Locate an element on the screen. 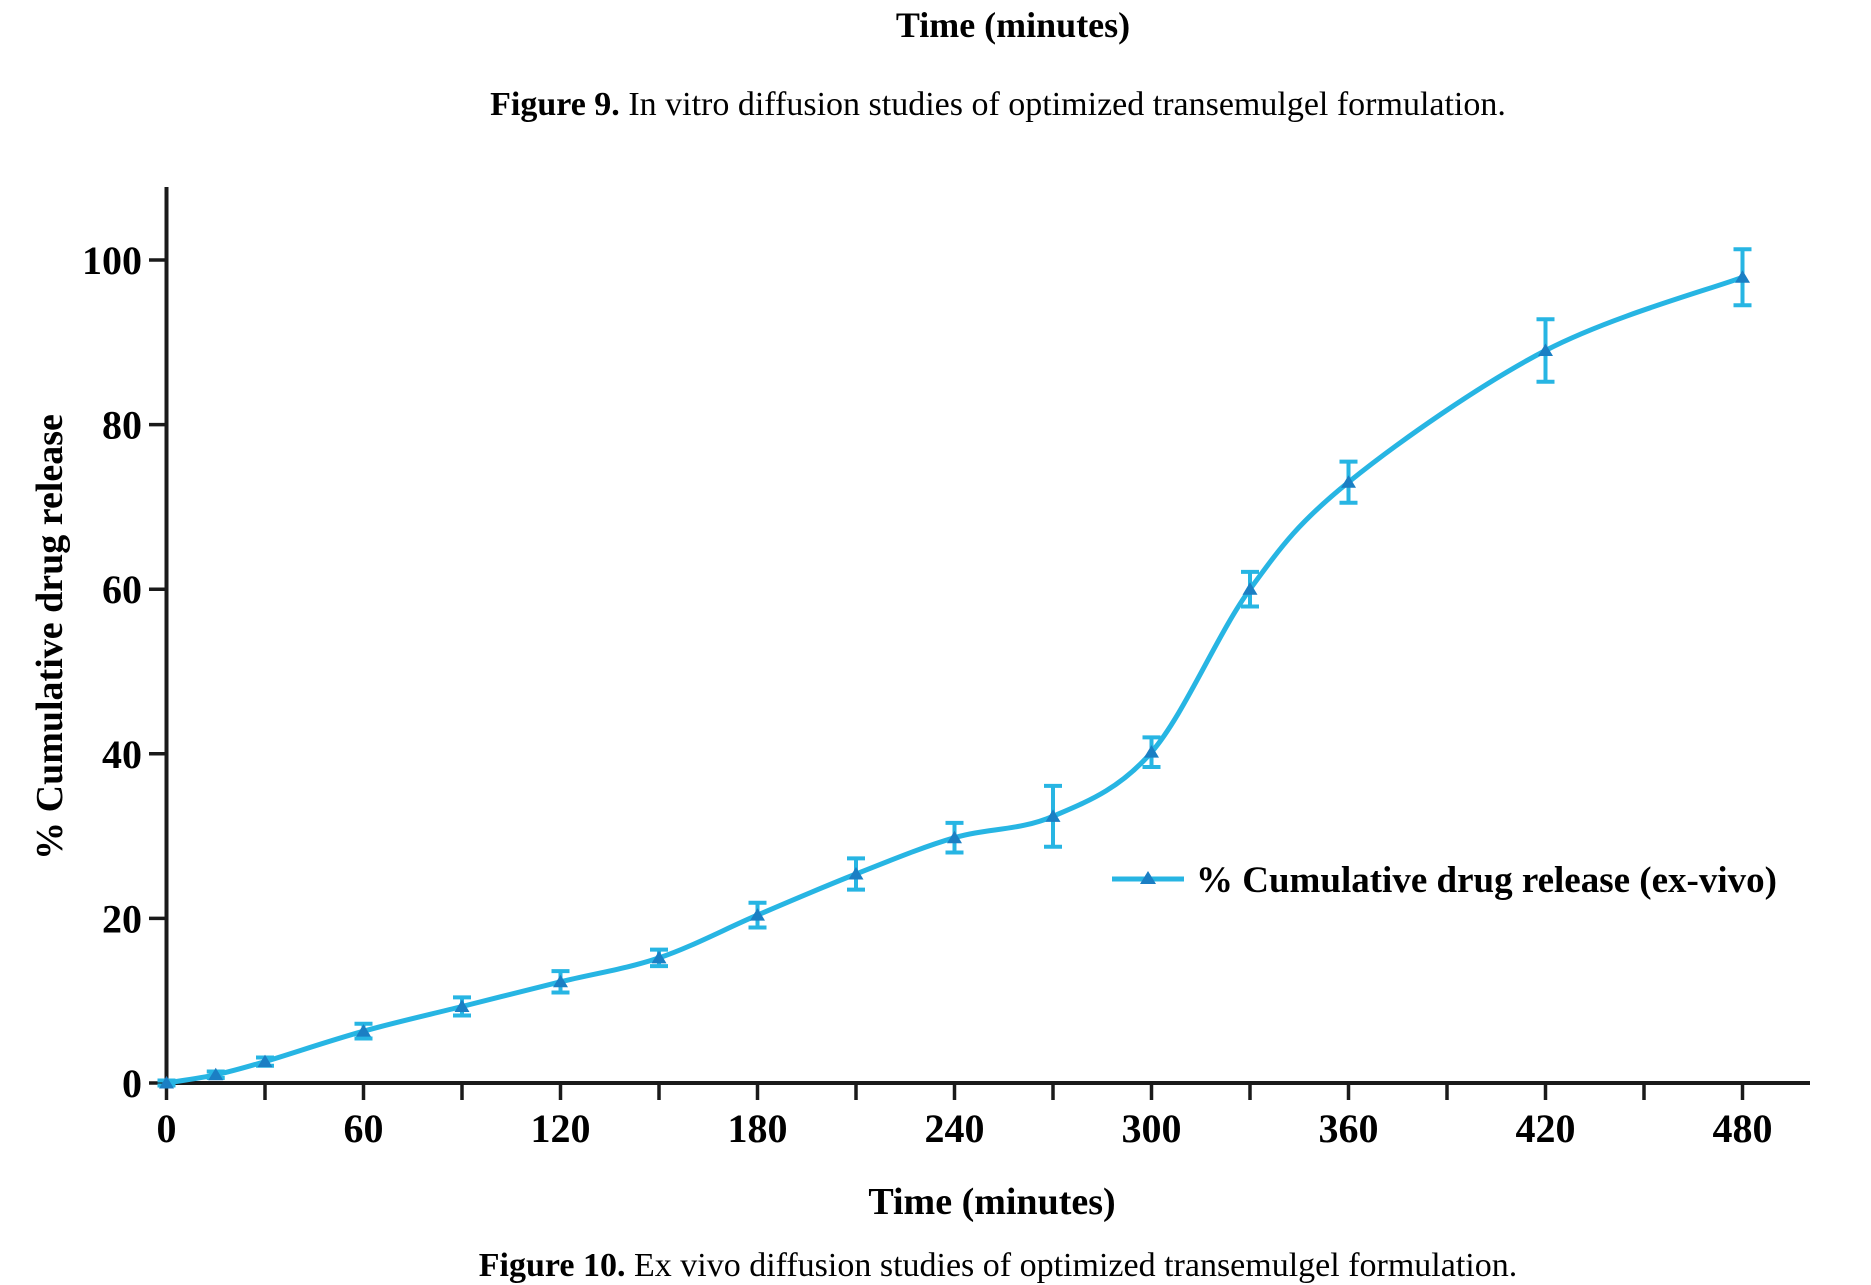  x-tick-label: 480 is located at coordinates (1743, 1128).